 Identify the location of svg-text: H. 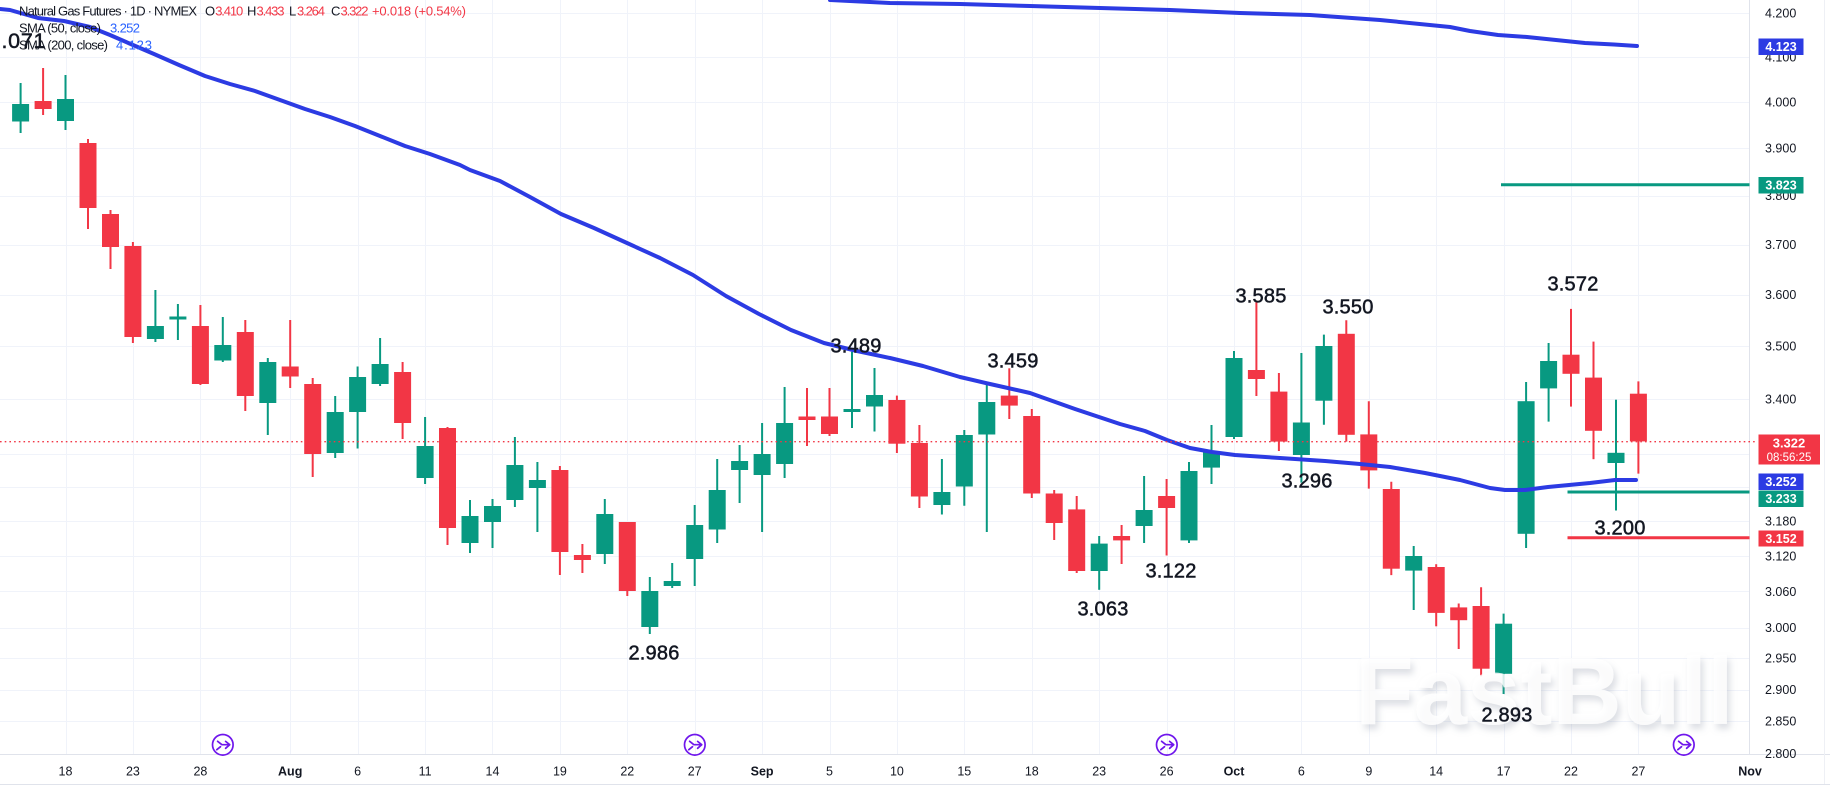
(251, 11).